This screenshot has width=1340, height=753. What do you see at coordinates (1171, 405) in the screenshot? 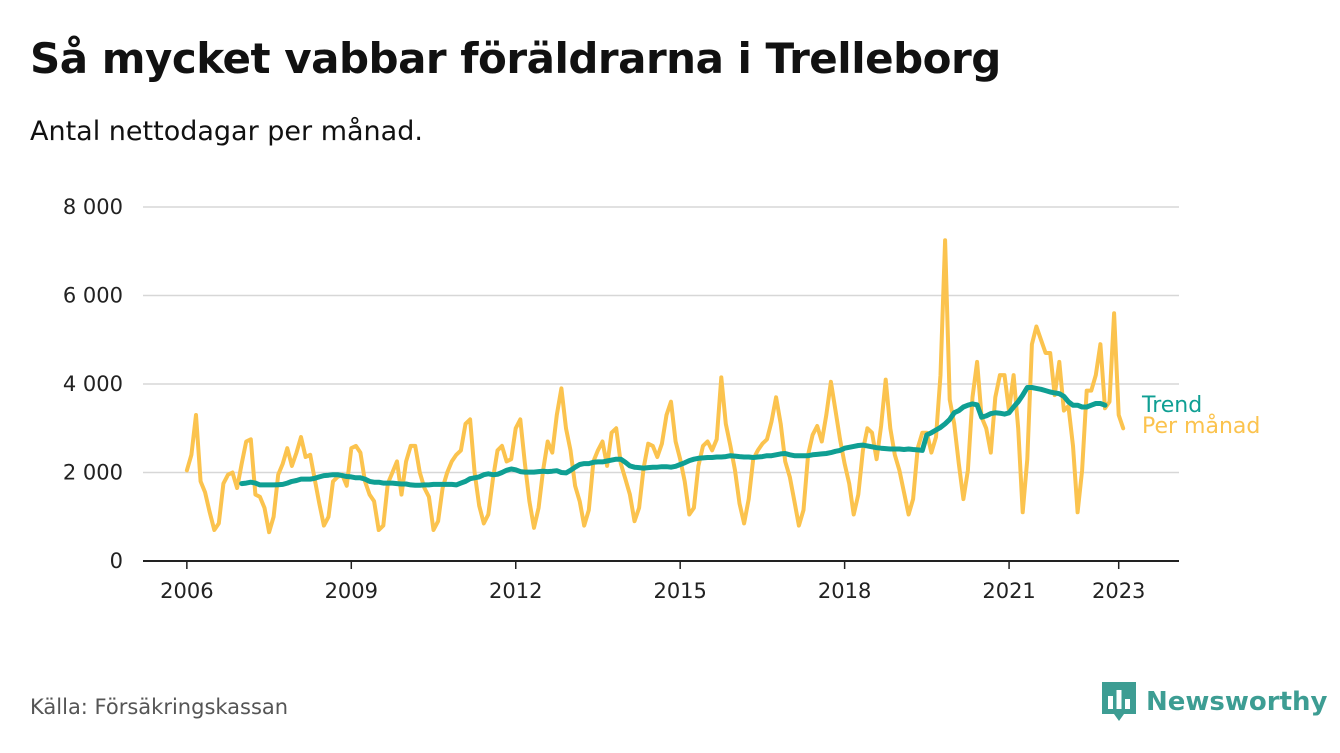
I see `series-label-trend: Trend` at bounding box center [1171, 405].